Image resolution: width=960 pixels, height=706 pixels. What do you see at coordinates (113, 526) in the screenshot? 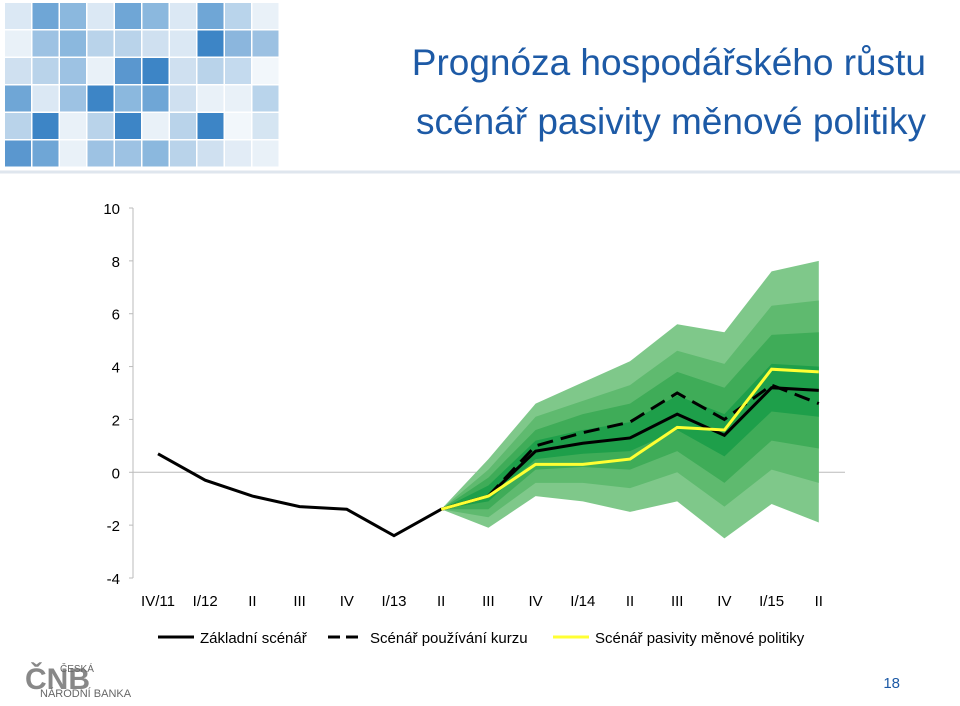
I see `y-tick-label: -2` at bounding box center [113, 526].